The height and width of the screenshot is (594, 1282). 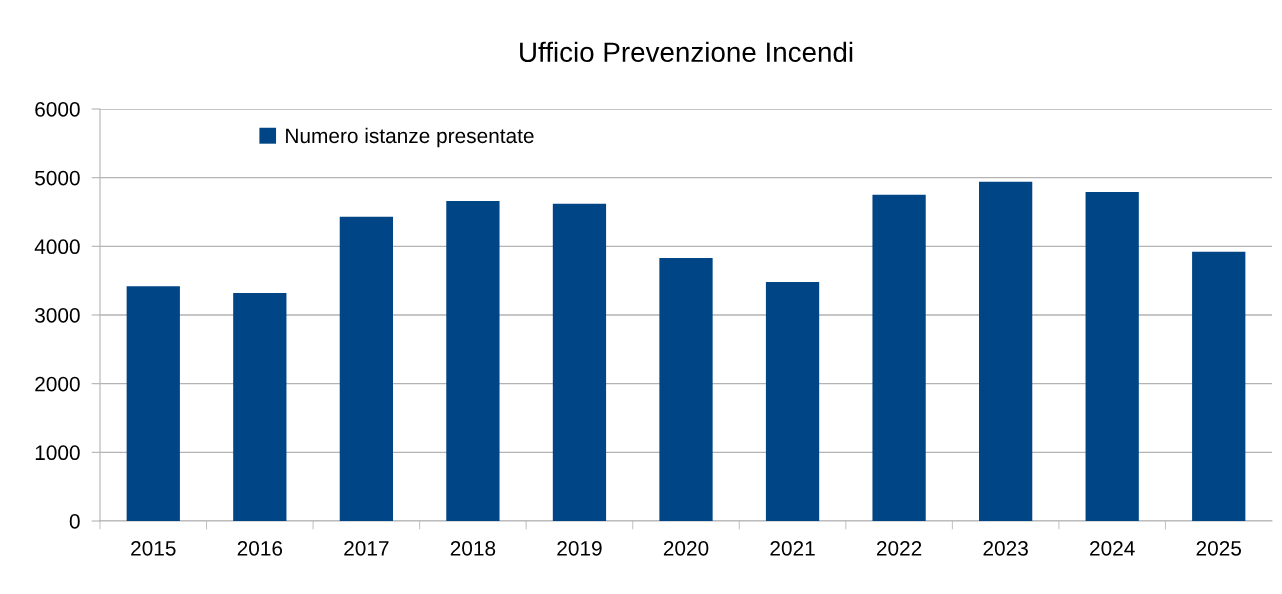 I want to click on y-tick-label: 0, so click(x=74, y=521).